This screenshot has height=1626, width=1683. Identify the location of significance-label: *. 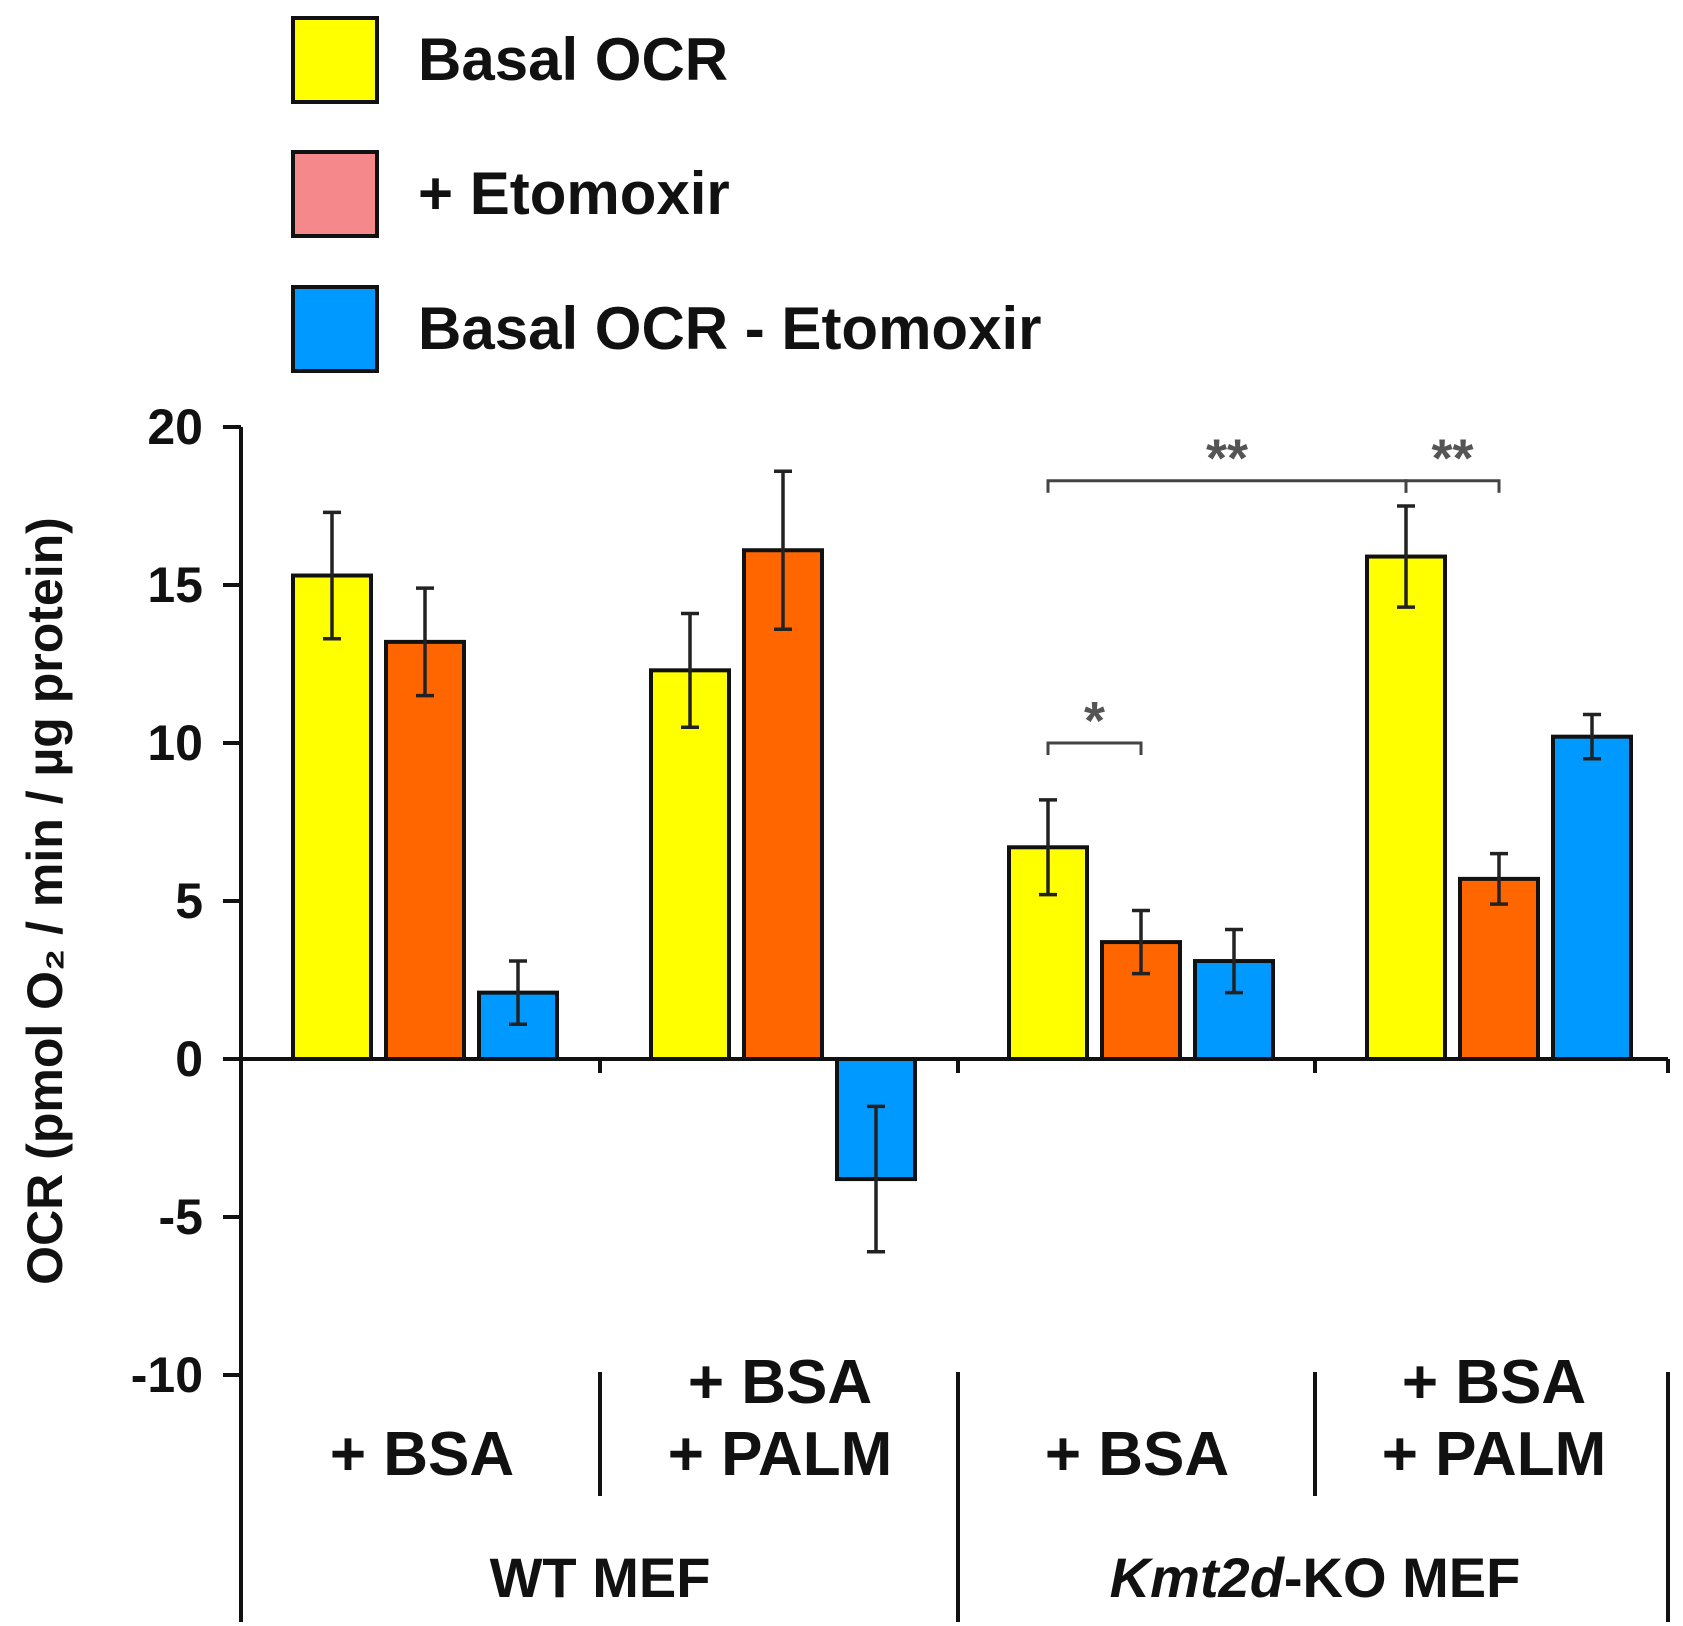
(1094, 721).